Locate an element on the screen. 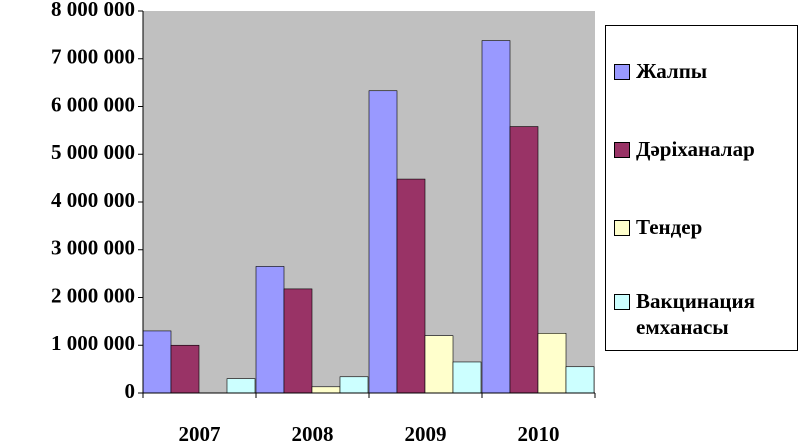  x-tick-label: 2010 is located at coordinates (539, 433).